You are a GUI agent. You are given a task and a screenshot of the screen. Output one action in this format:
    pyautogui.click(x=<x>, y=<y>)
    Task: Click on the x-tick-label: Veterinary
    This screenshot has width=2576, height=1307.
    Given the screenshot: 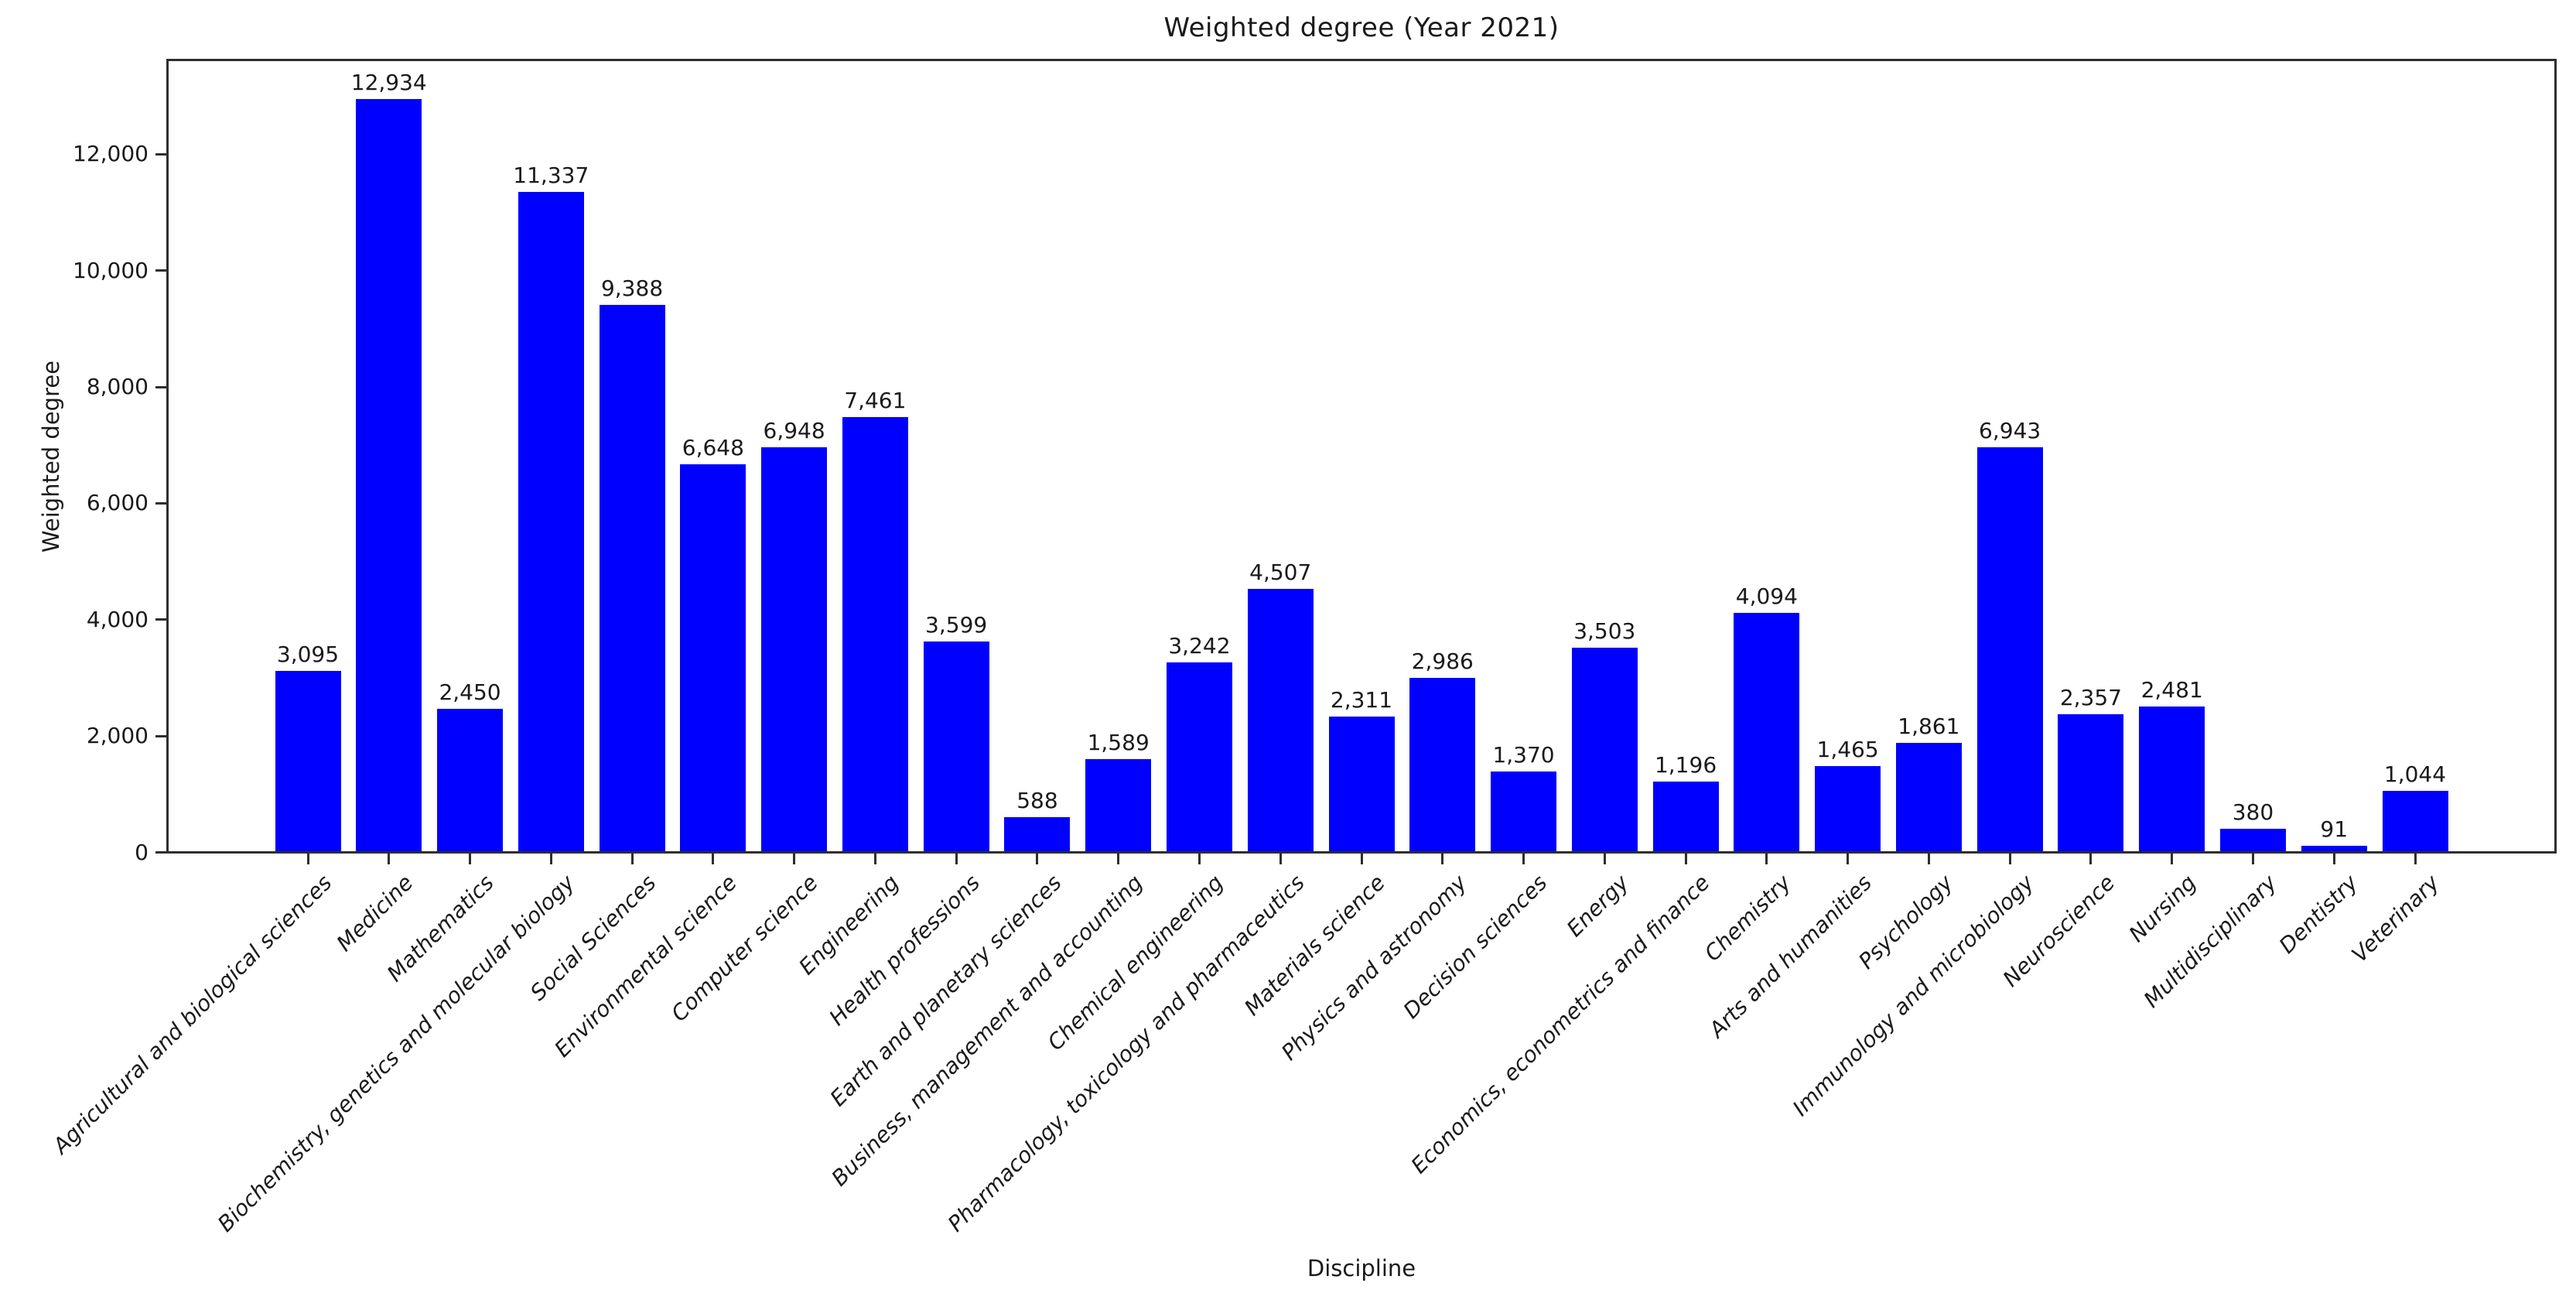 What is the action you would take?
    pyautogui.click(x=2395, y=919)
    